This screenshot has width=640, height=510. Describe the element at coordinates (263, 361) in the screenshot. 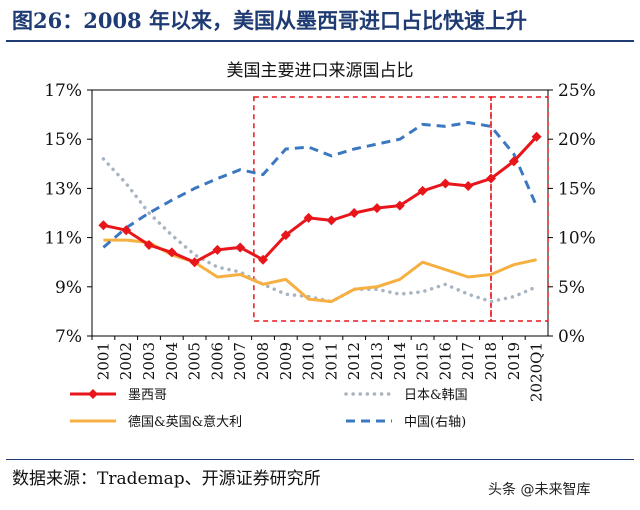

I see `x-tick-label: 2008` at that location.